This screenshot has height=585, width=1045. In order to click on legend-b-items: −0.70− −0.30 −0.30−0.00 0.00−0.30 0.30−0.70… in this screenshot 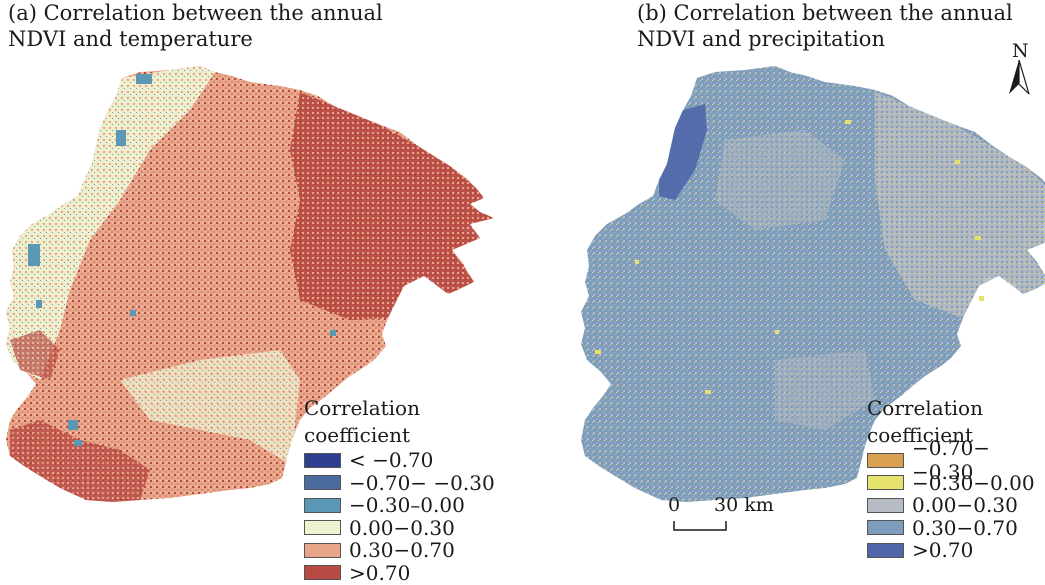, I will do `click(956, 499)`.